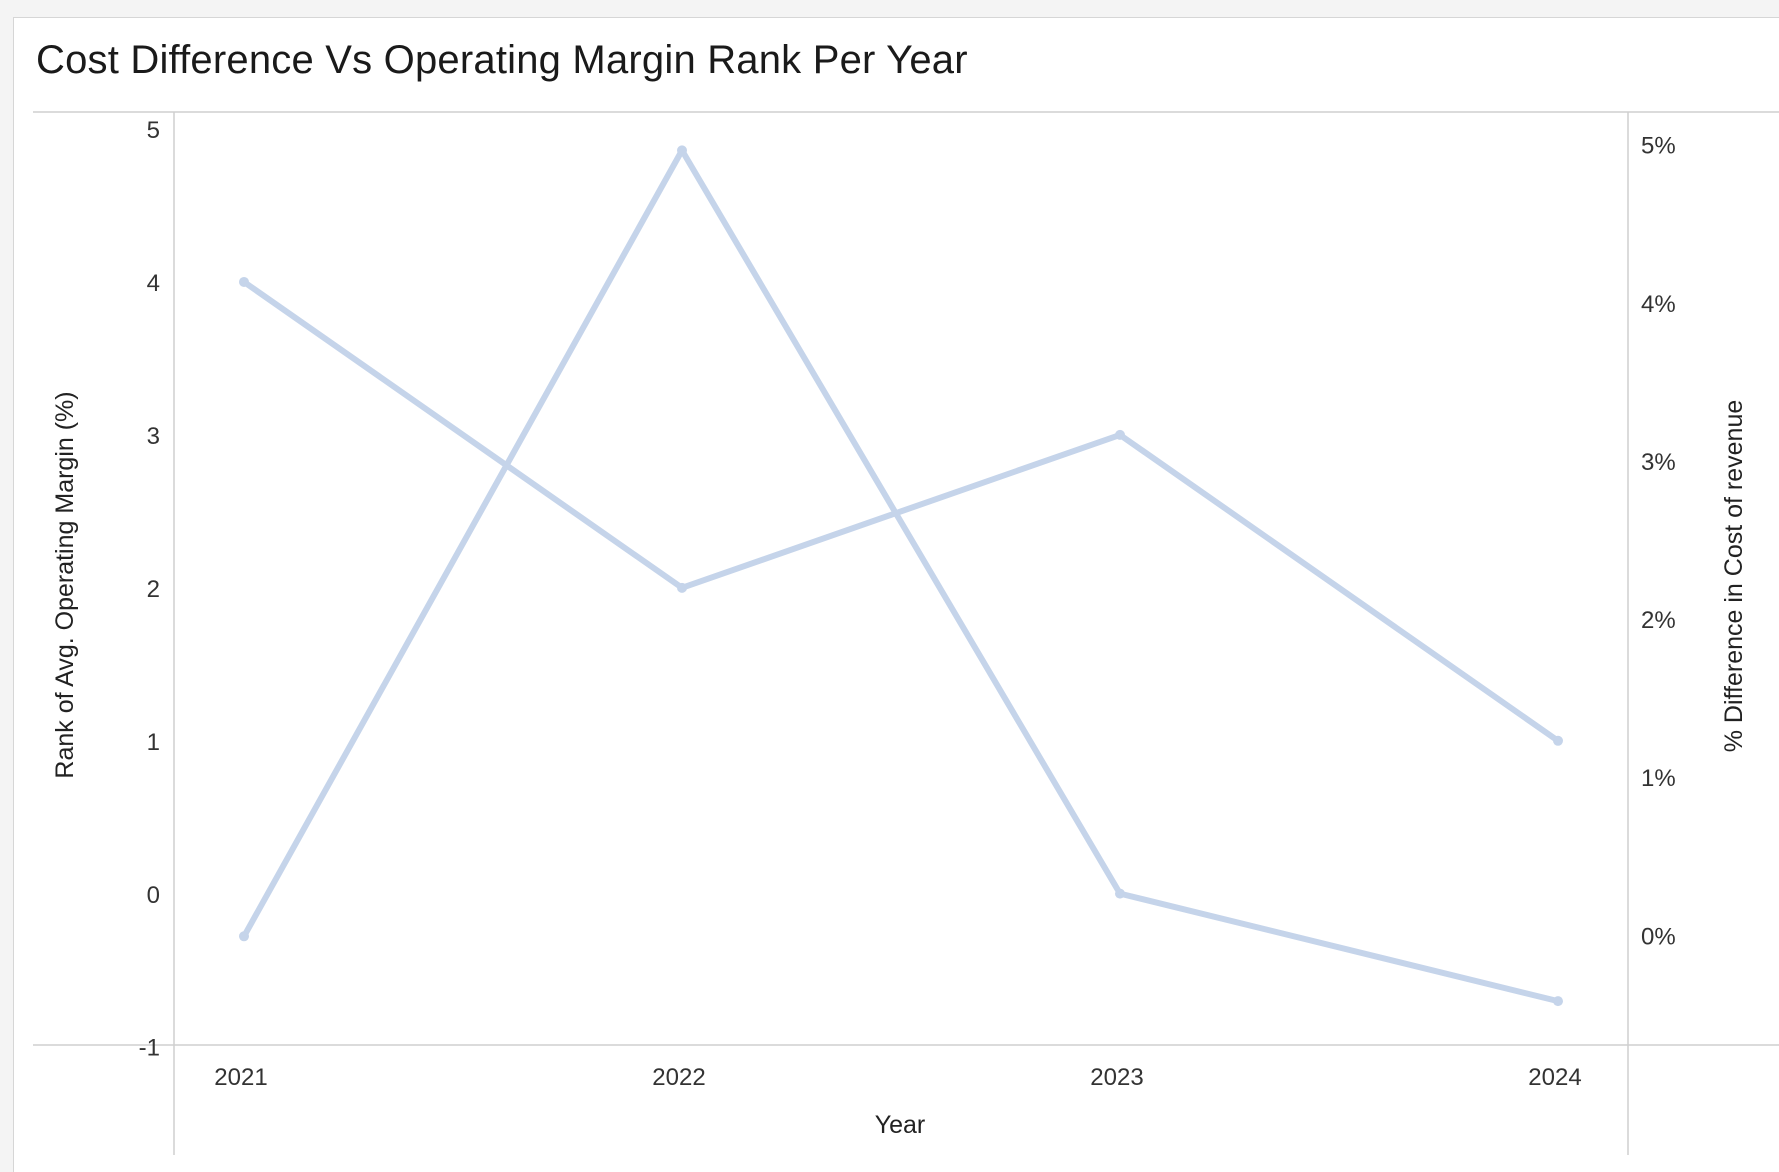 The height and width of the screenshot is (1172, 1779). What do you see at coordinates (153, 436) in the screenshot?
I see `left-axis-tick-label: 3` at bounding box center [153, 436].